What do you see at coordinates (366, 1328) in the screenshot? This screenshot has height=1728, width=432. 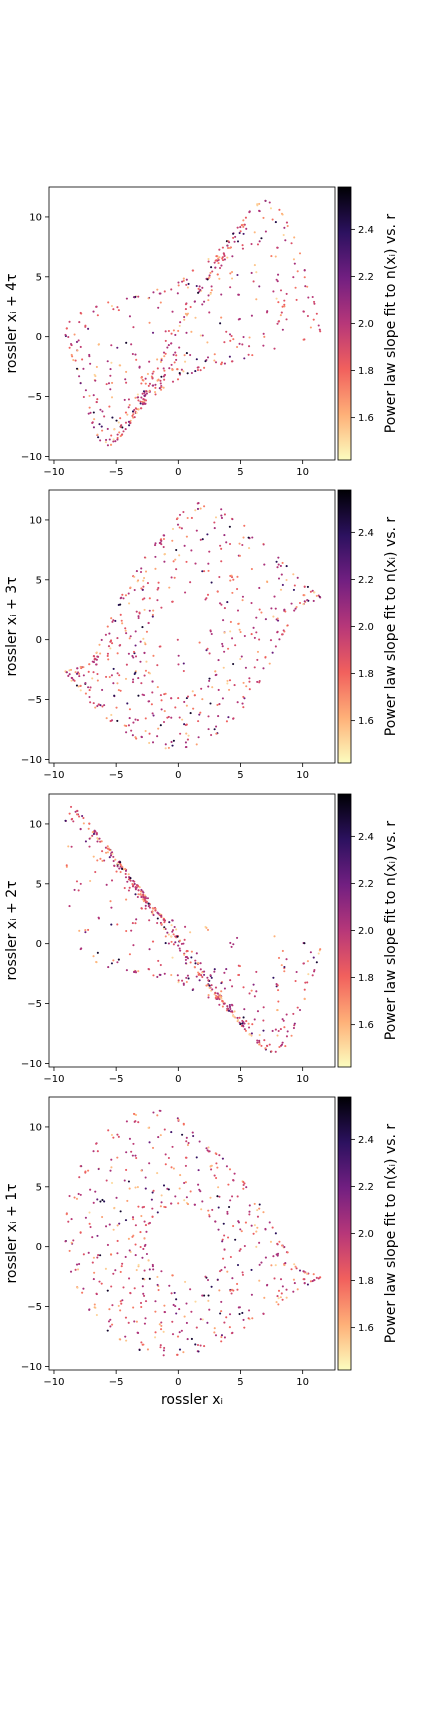 I see `colorbar-tick-label: 1.6` at bounding box center [366, 1328].